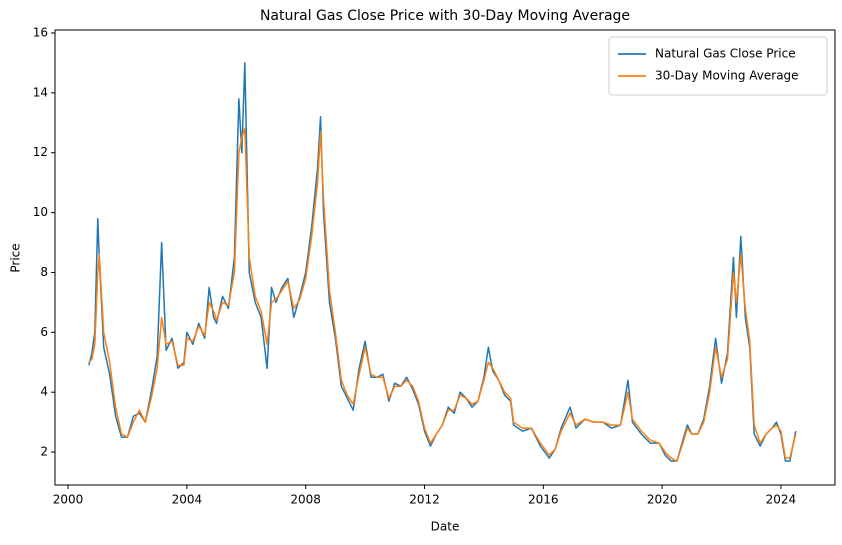  I want to click on x-tick-label: 2020, so click(662, 500).